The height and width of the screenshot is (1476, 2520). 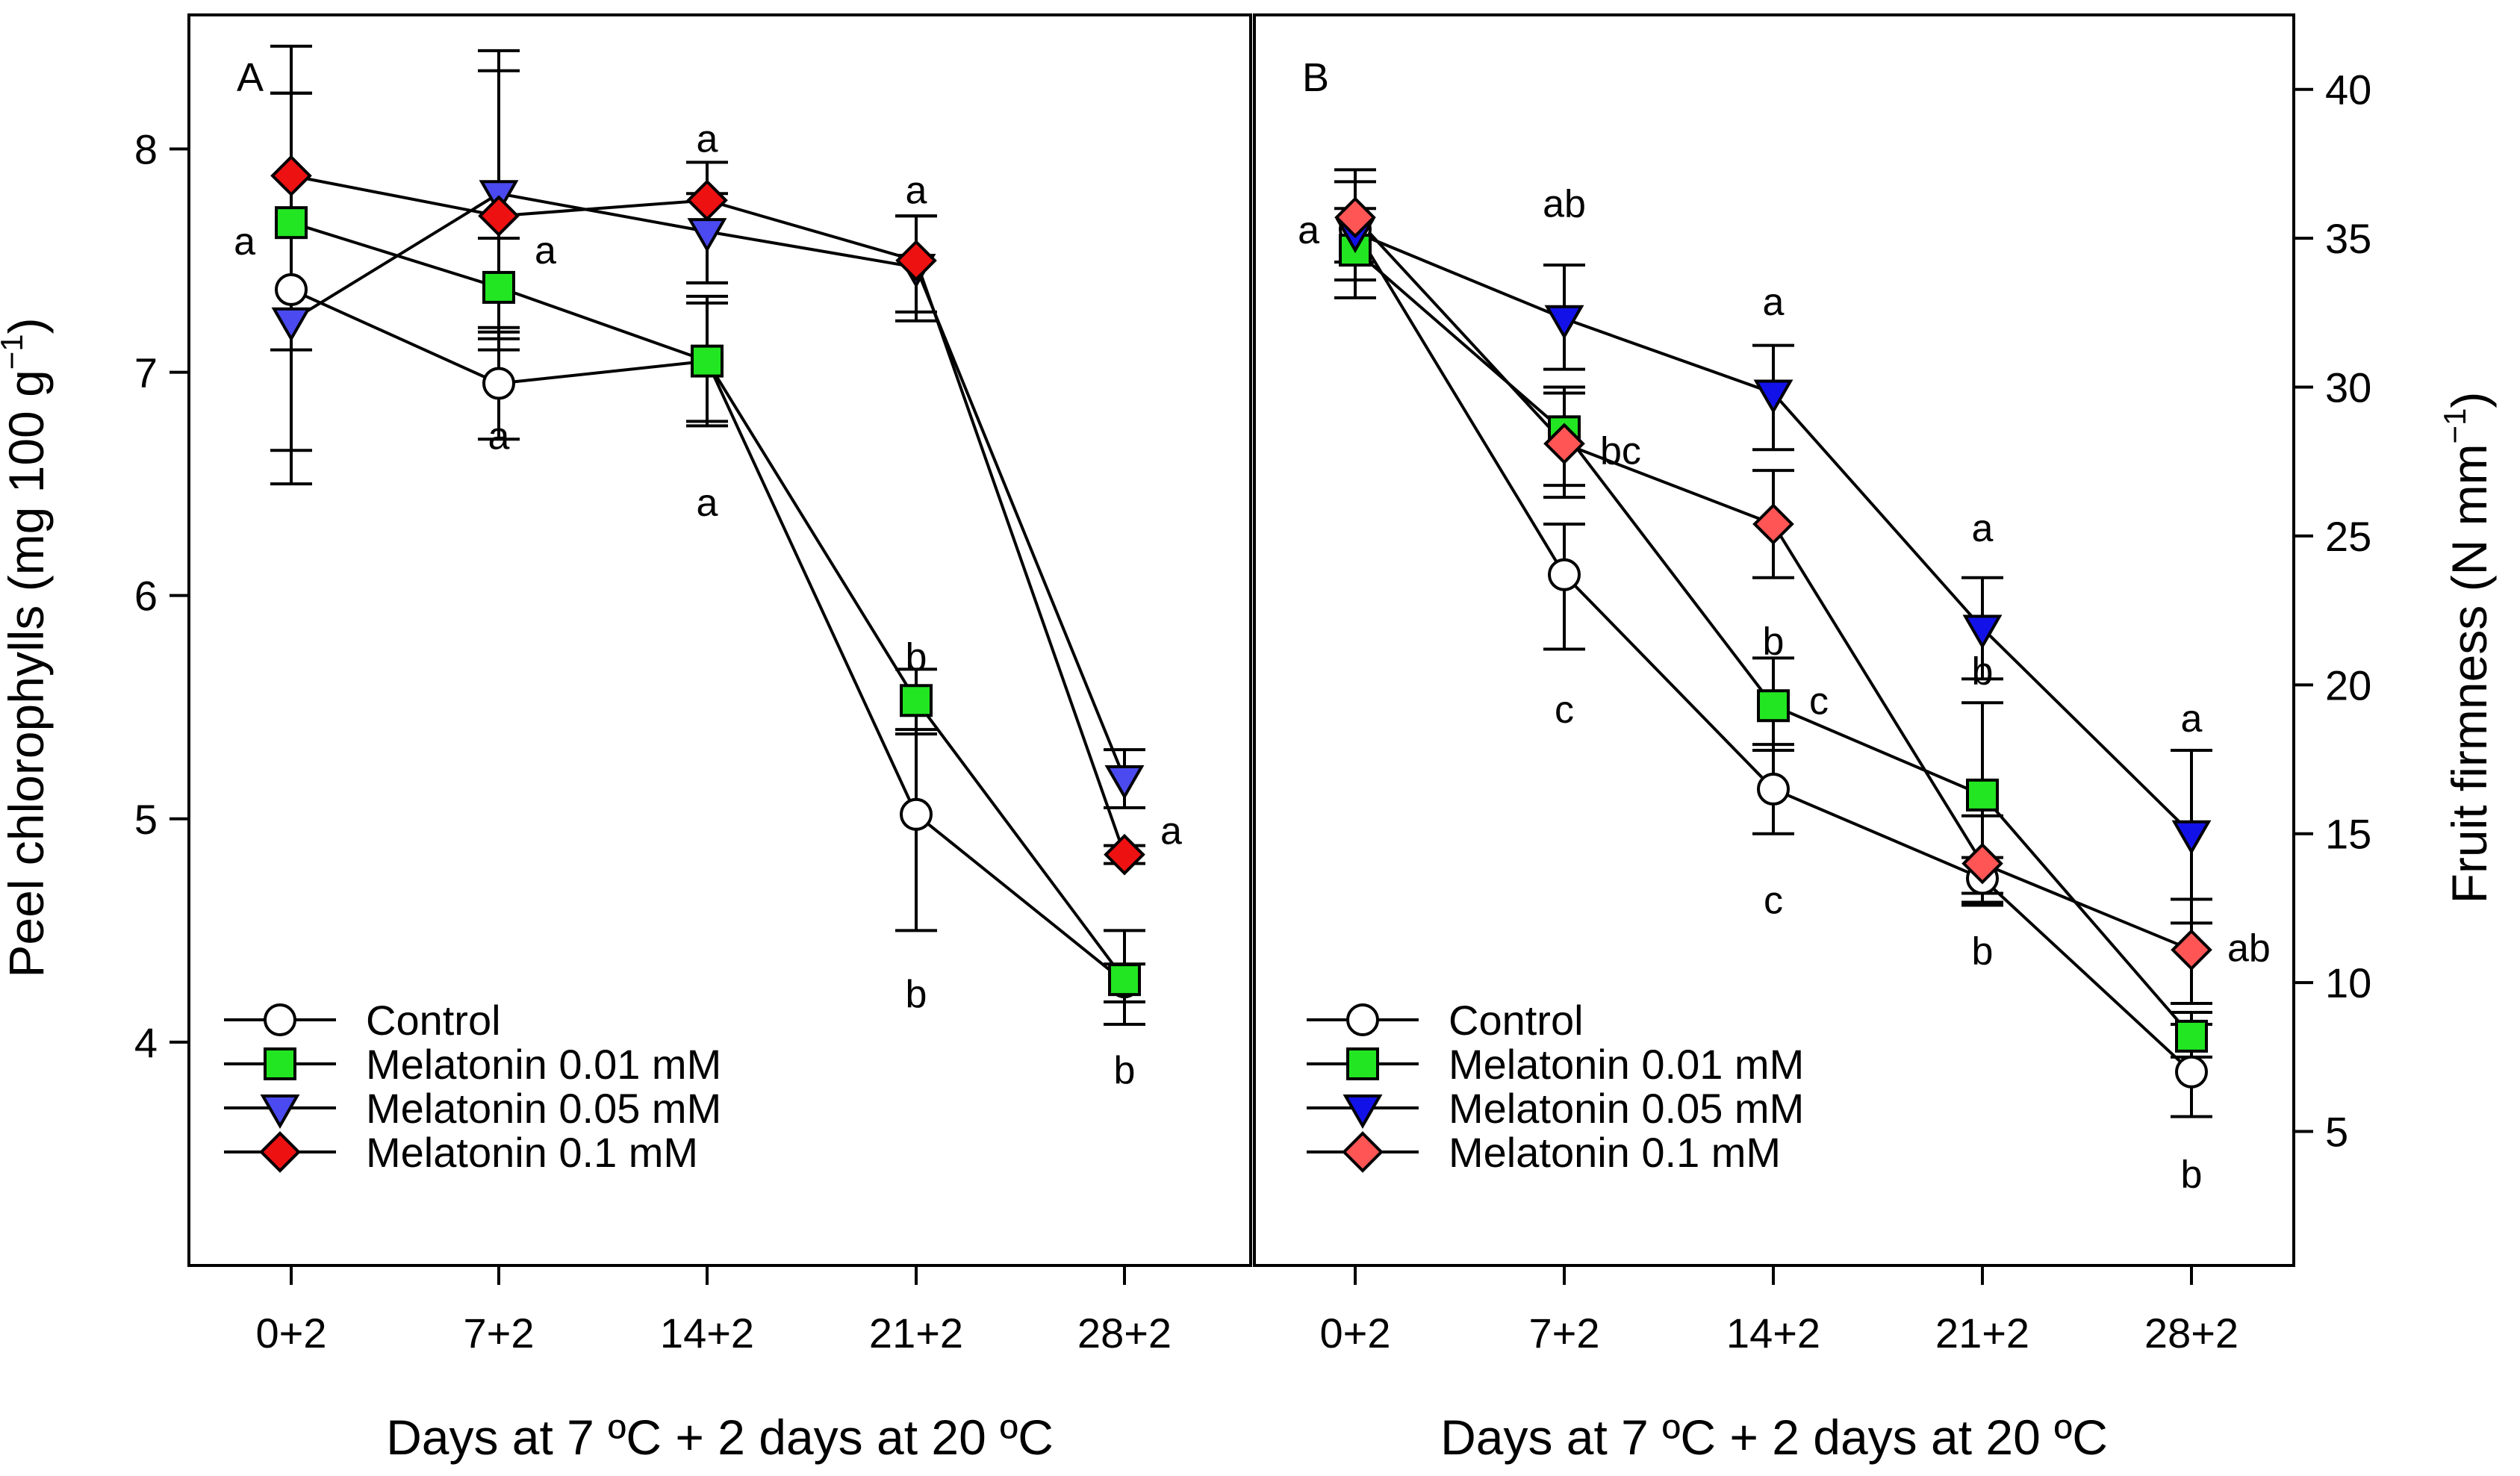 What do you see at coordinates (250, 77) in the screenshot?
I see `panel-letter: A` at bounding box center [250, 77].